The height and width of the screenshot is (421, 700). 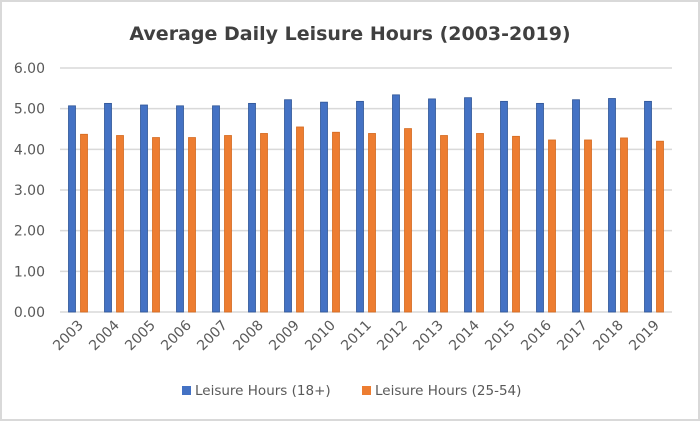 I want to click on x-tick-label: 2006, so click(x=176, y=335).